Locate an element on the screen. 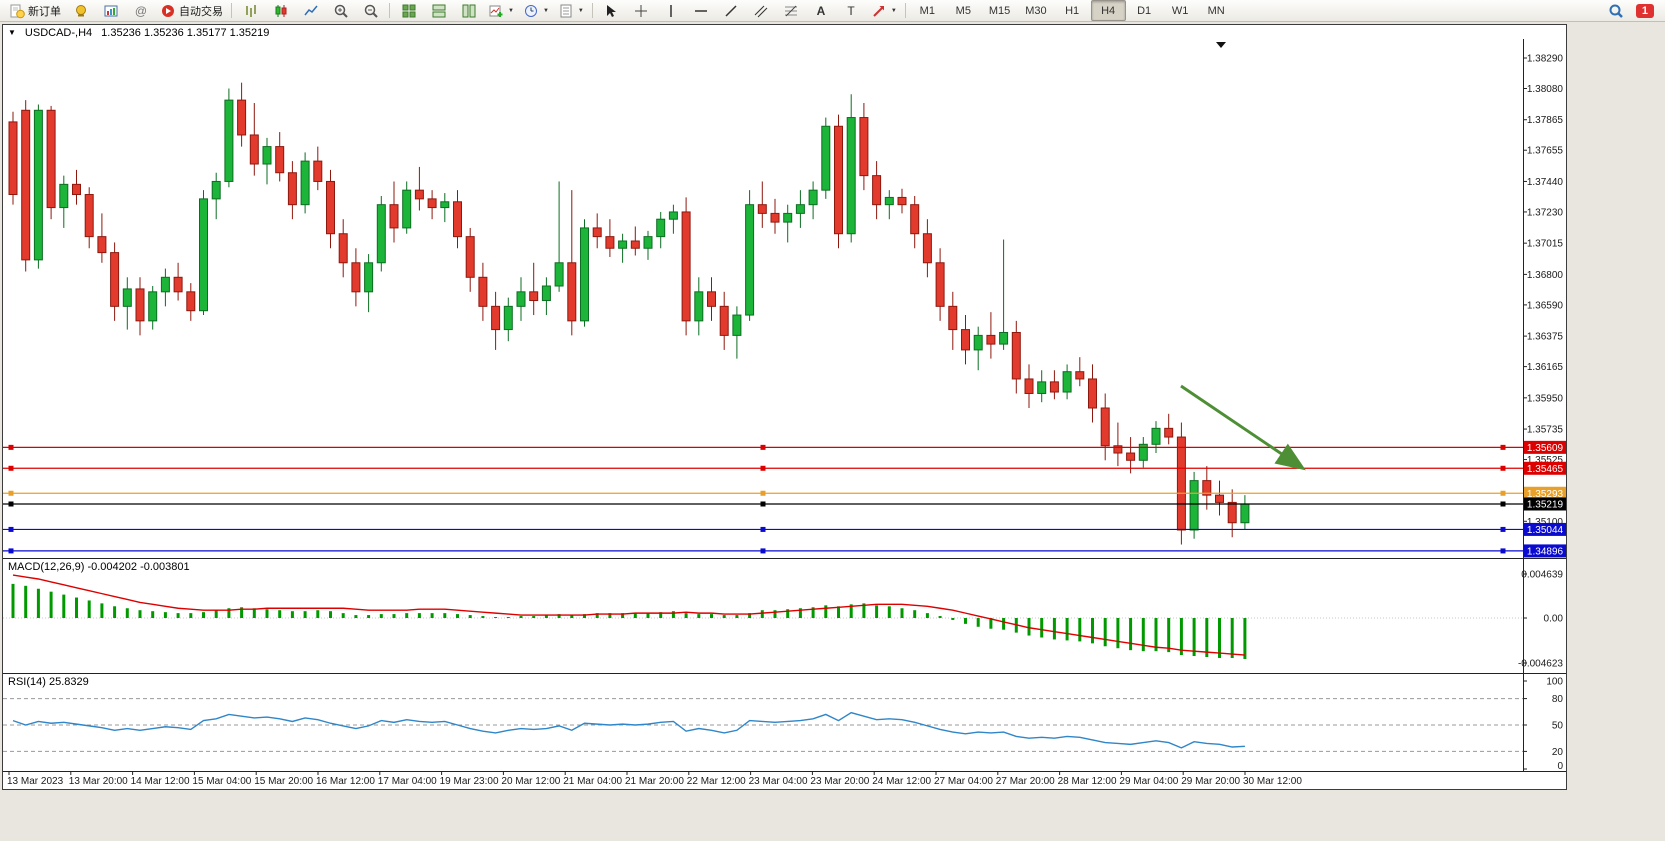 This screenshot has width=1665, height=841. svg-text: 0 is located at coordinates (1560, 766).